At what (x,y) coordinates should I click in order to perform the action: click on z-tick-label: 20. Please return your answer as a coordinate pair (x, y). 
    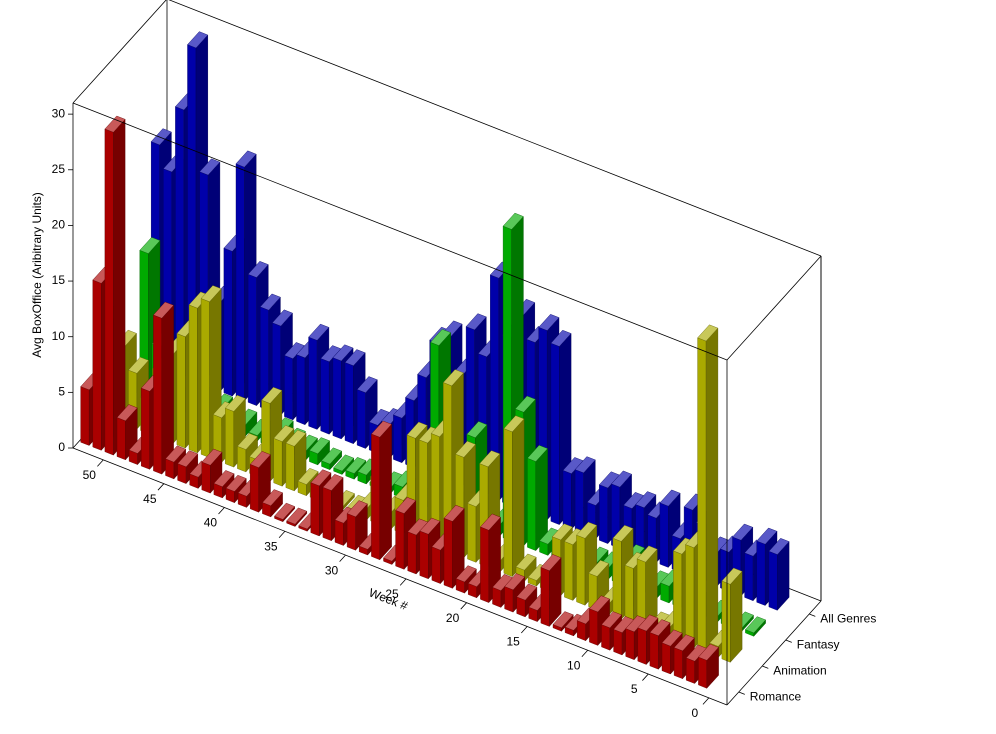
    Looking at the image, I should click on (59, 225).